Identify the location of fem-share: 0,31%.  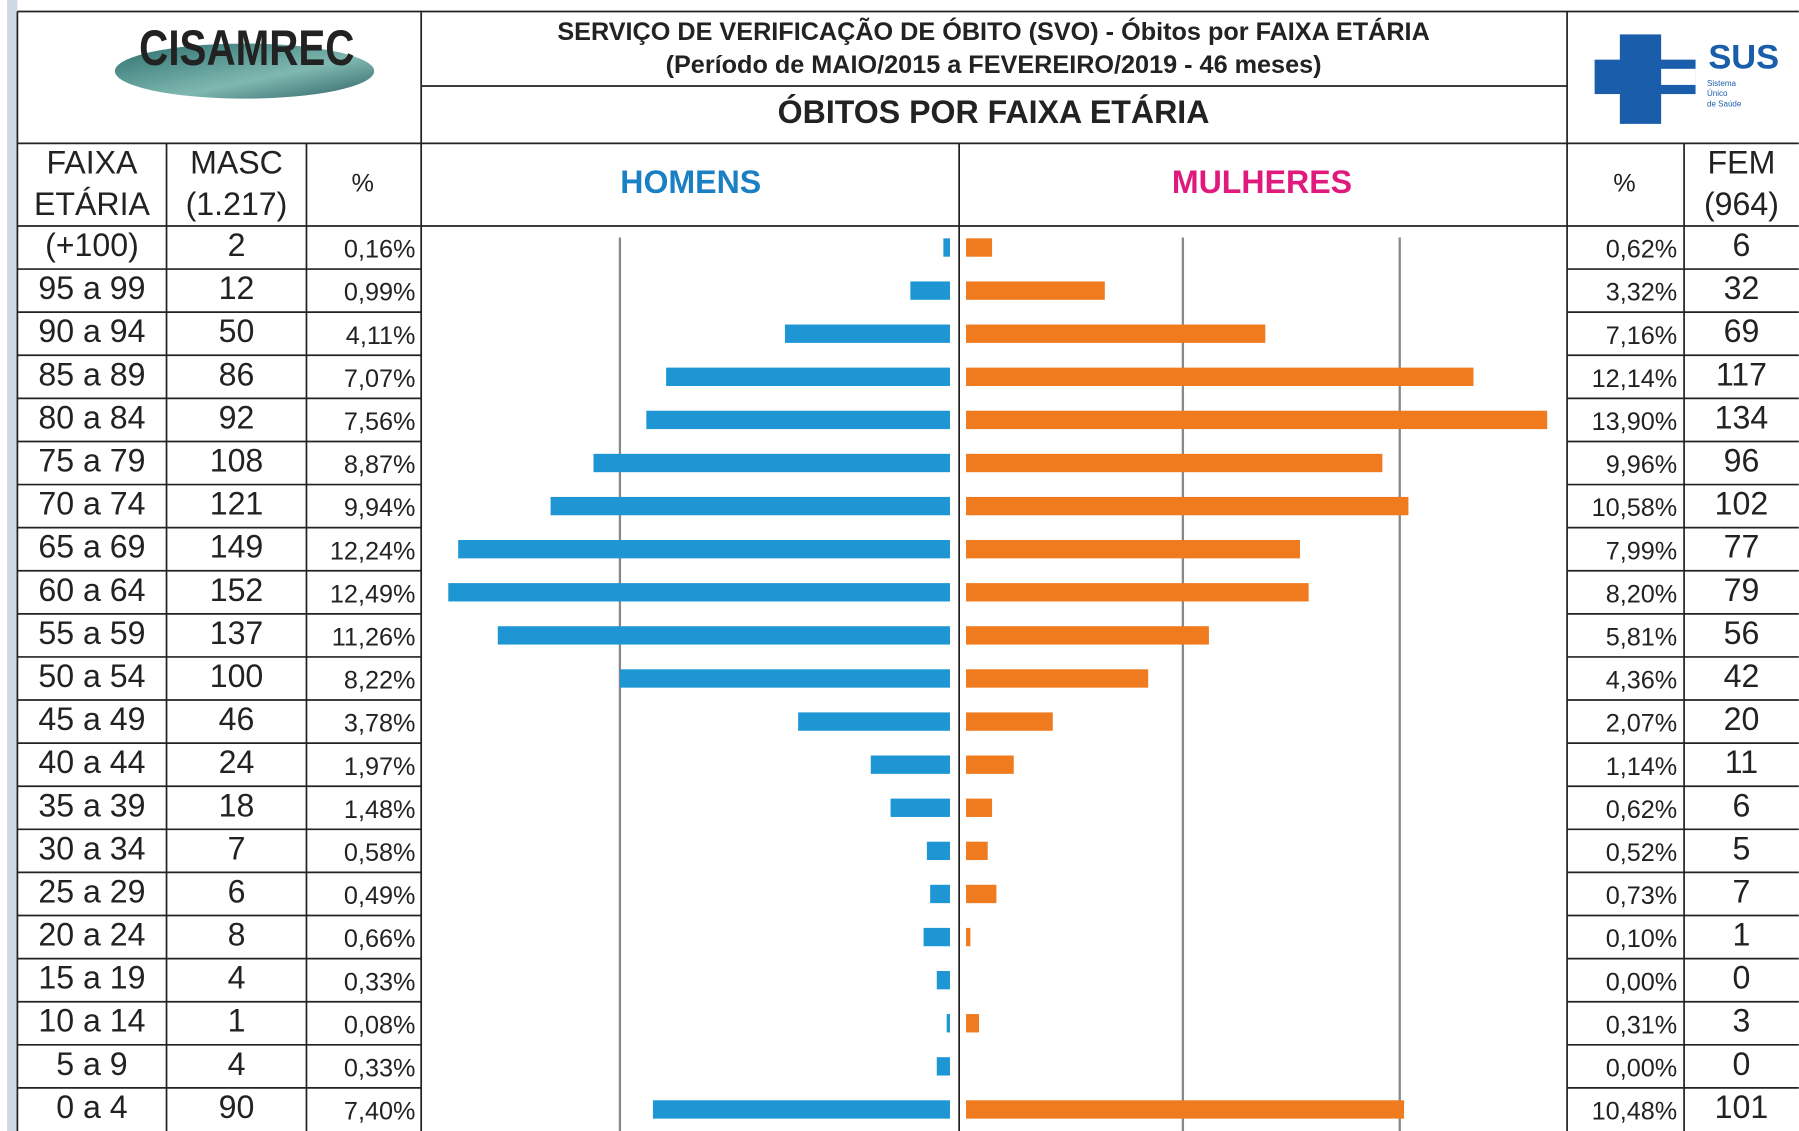
(1642, 1025).